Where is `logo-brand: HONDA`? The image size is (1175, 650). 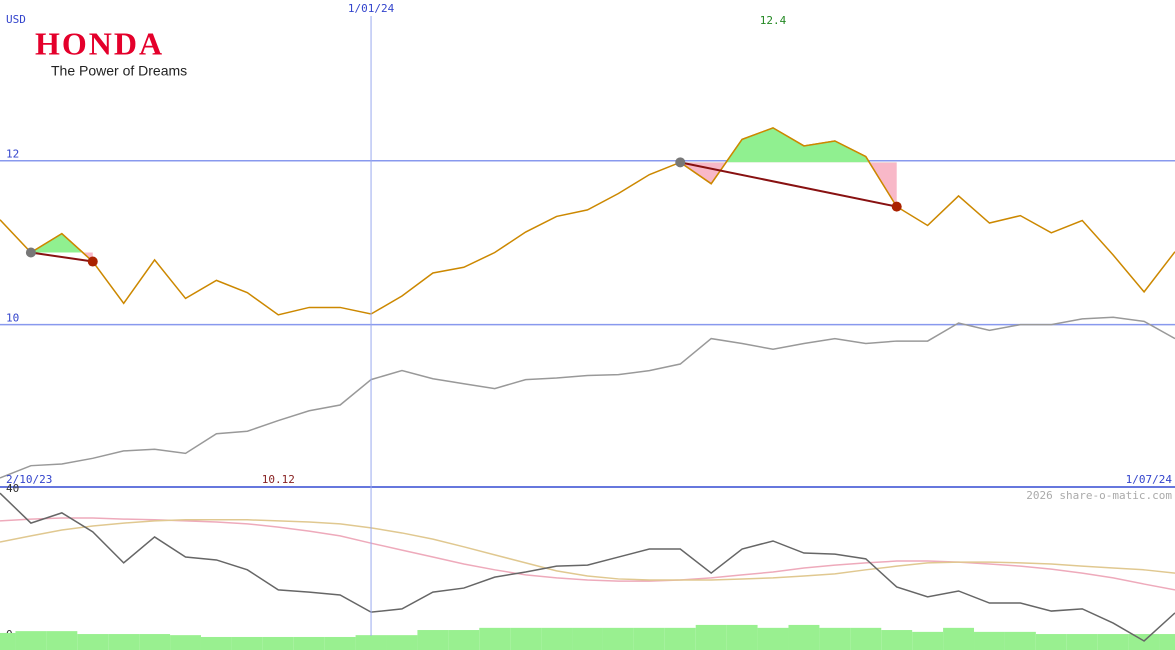 logo-brand: HONDA is located at coordinates (99, 43).